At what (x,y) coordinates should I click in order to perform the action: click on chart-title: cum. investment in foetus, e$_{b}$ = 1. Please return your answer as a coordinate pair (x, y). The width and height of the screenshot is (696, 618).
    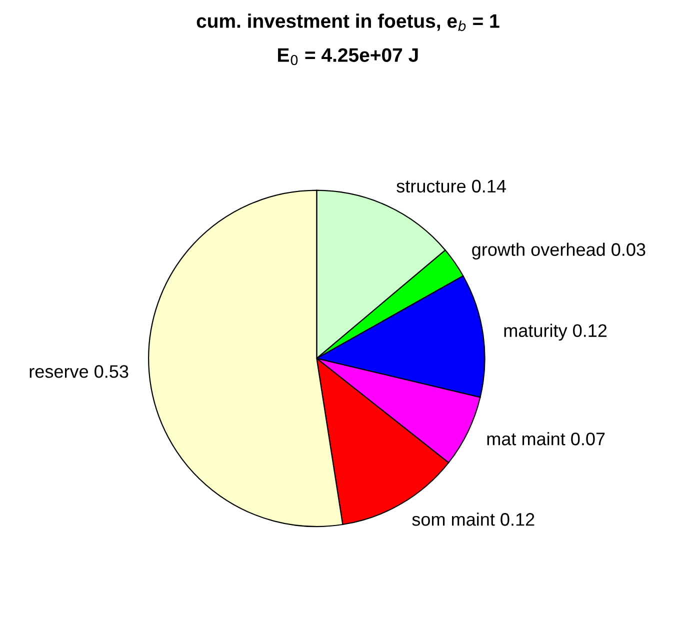
    Looking at the image, I should click on (348, 23).